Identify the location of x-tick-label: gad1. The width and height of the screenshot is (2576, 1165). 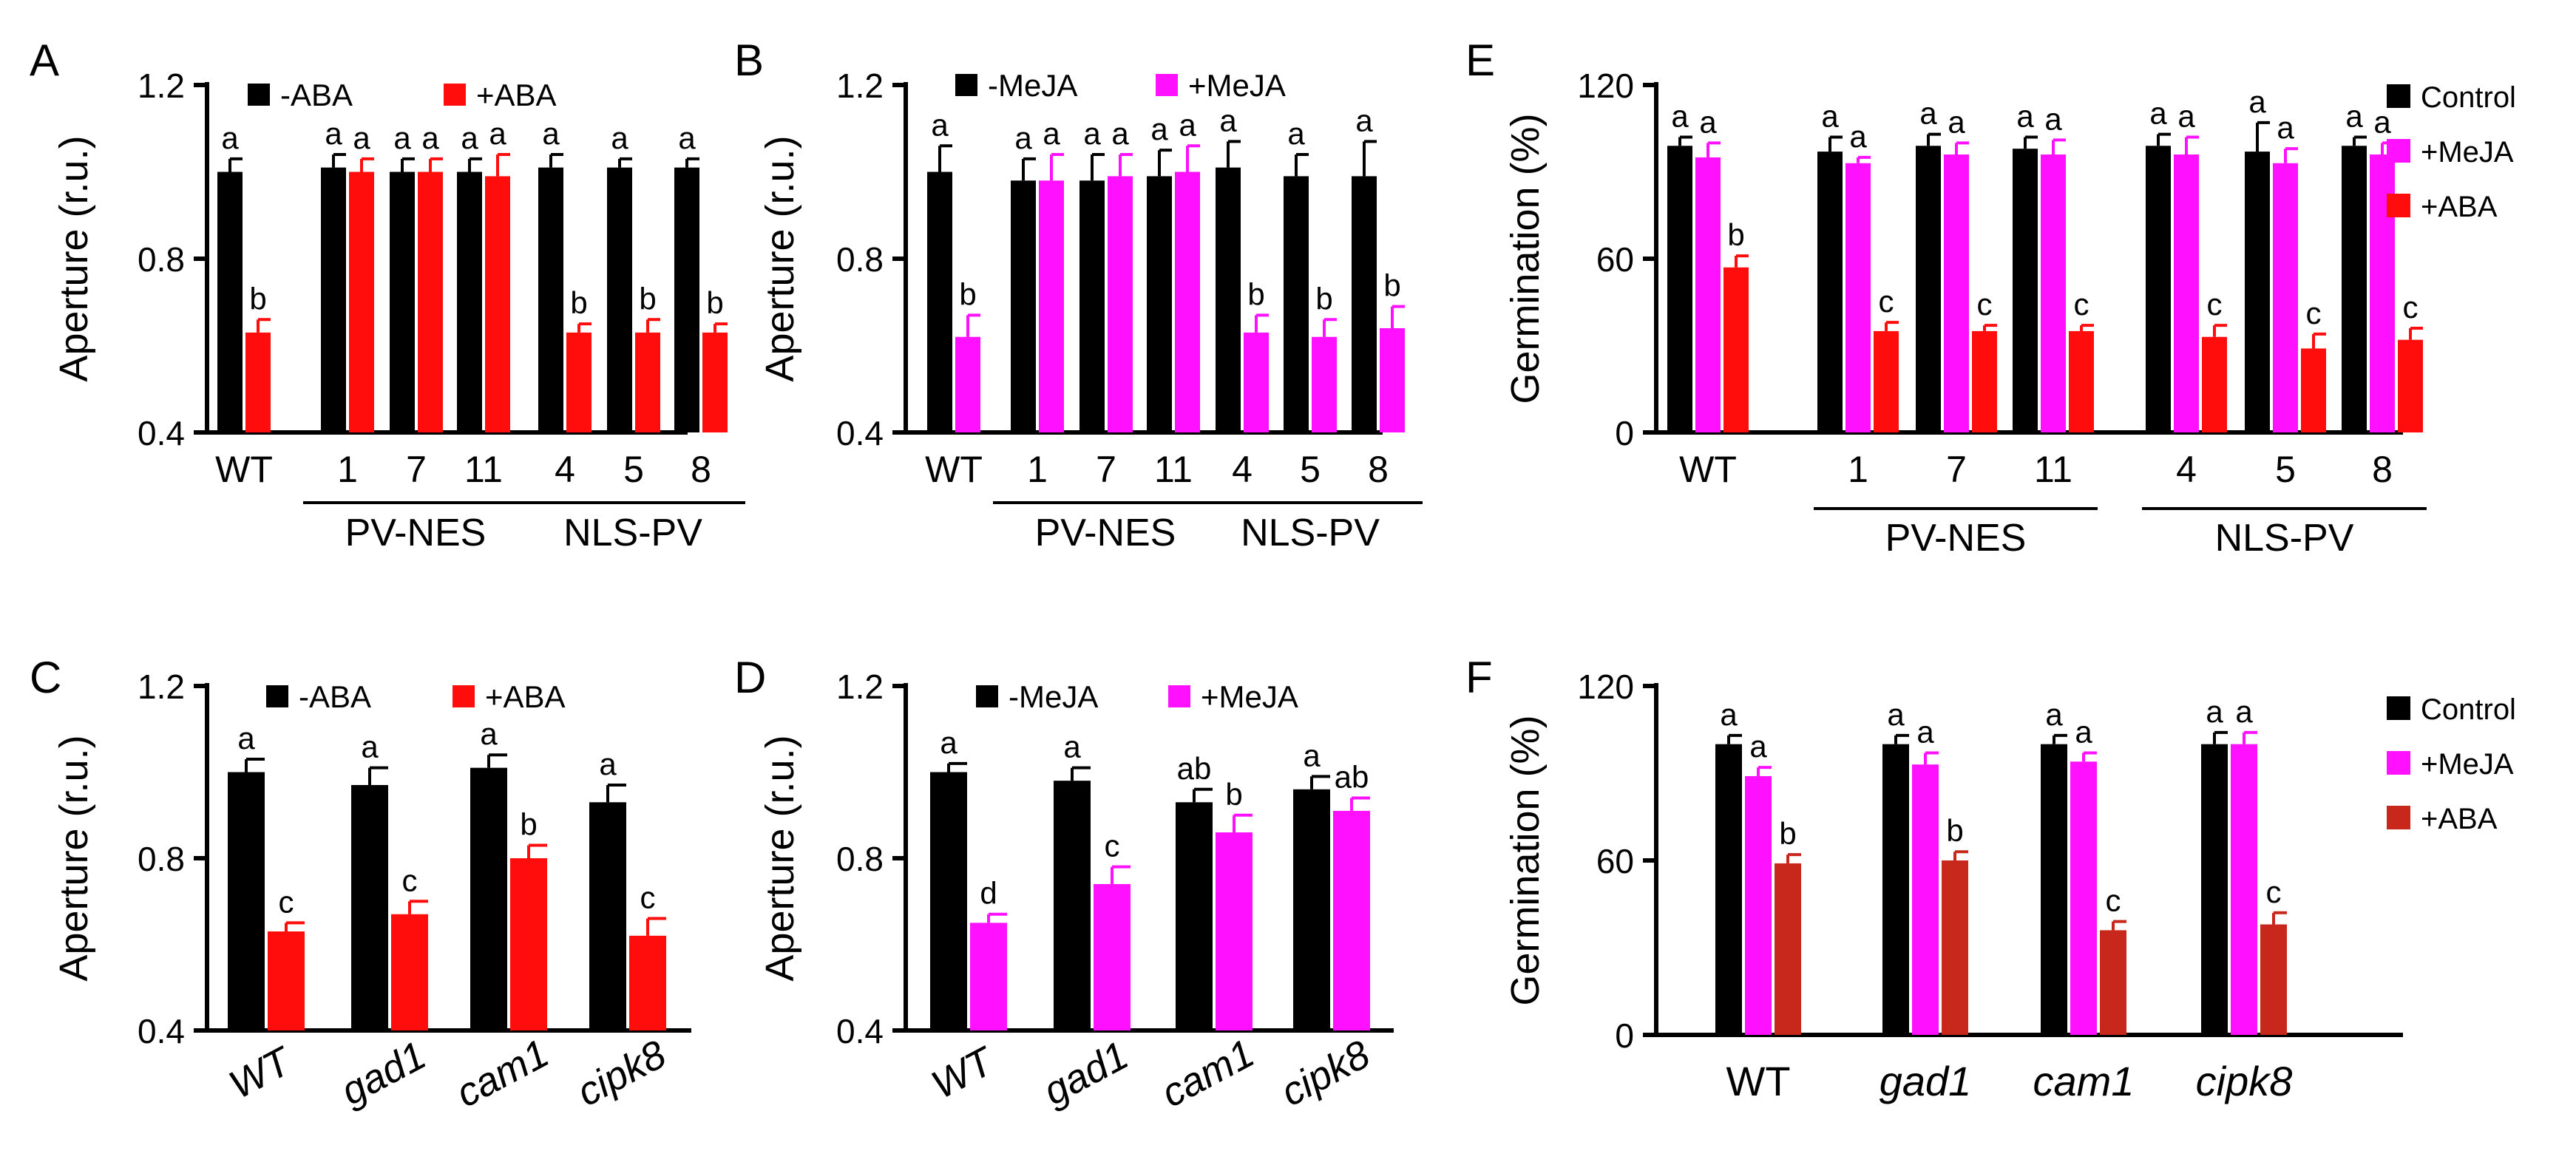
(383, 1073).